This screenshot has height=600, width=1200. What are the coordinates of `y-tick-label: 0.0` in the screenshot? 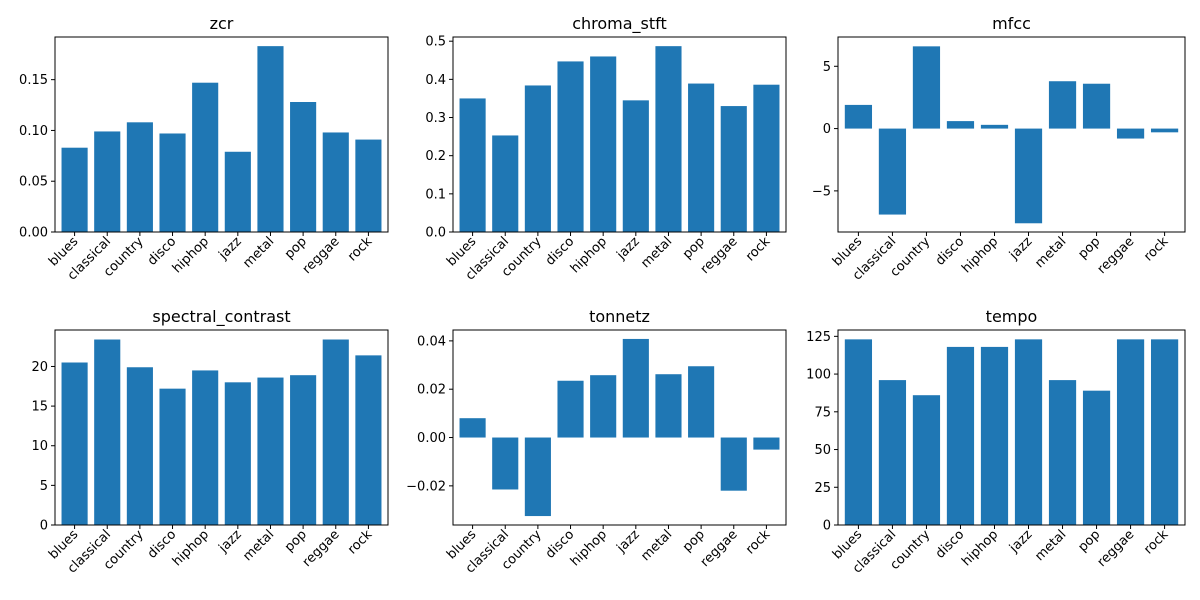 It's located at (435, 233).